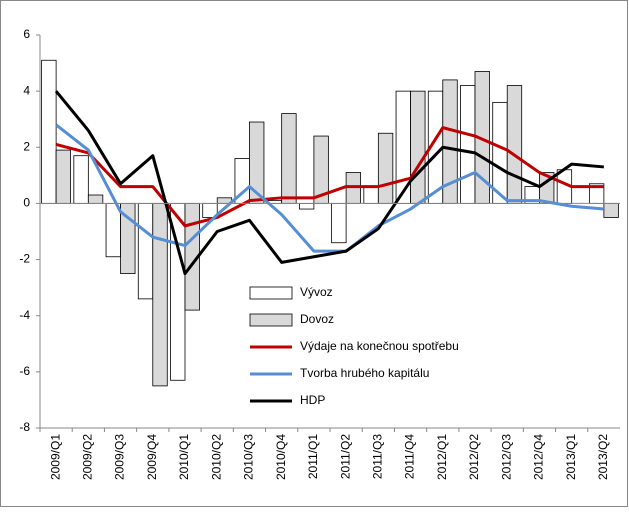 The image size is (629, 513). Describe the element at coordinates (26, 90) in the screenshot. I see `y-tick-label: 4` at that location.